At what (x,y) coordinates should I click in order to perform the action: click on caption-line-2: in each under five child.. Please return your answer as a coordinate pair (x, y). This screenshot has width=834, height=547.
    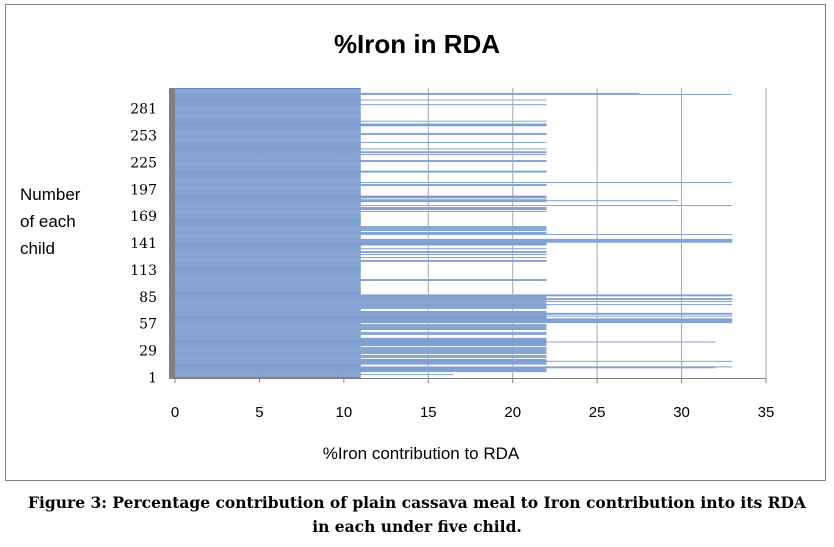
    Looking at the image, I should click on (417, 526).